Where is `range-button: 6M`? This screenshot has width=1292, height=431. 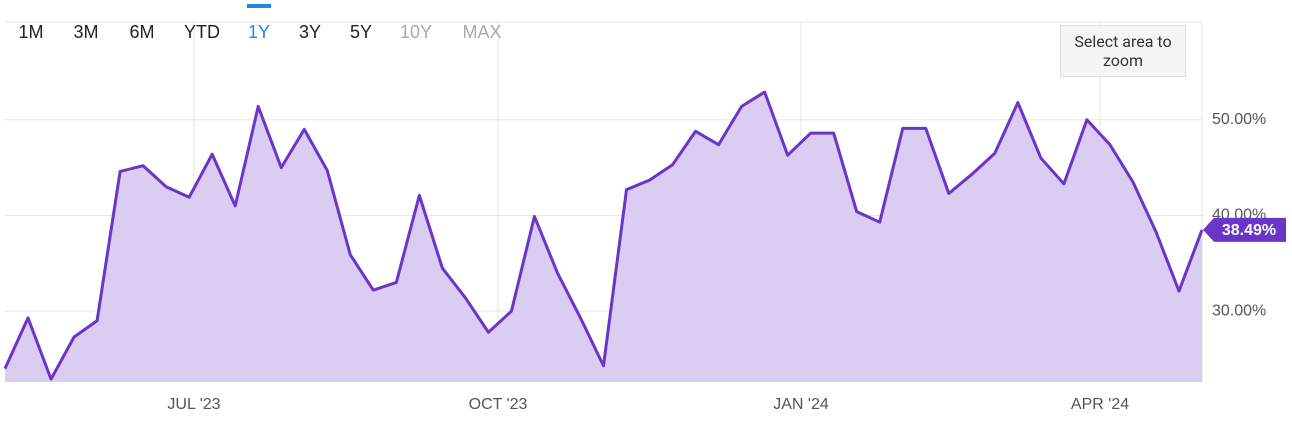
range-button: 6M is located at coordinates (141, 32).